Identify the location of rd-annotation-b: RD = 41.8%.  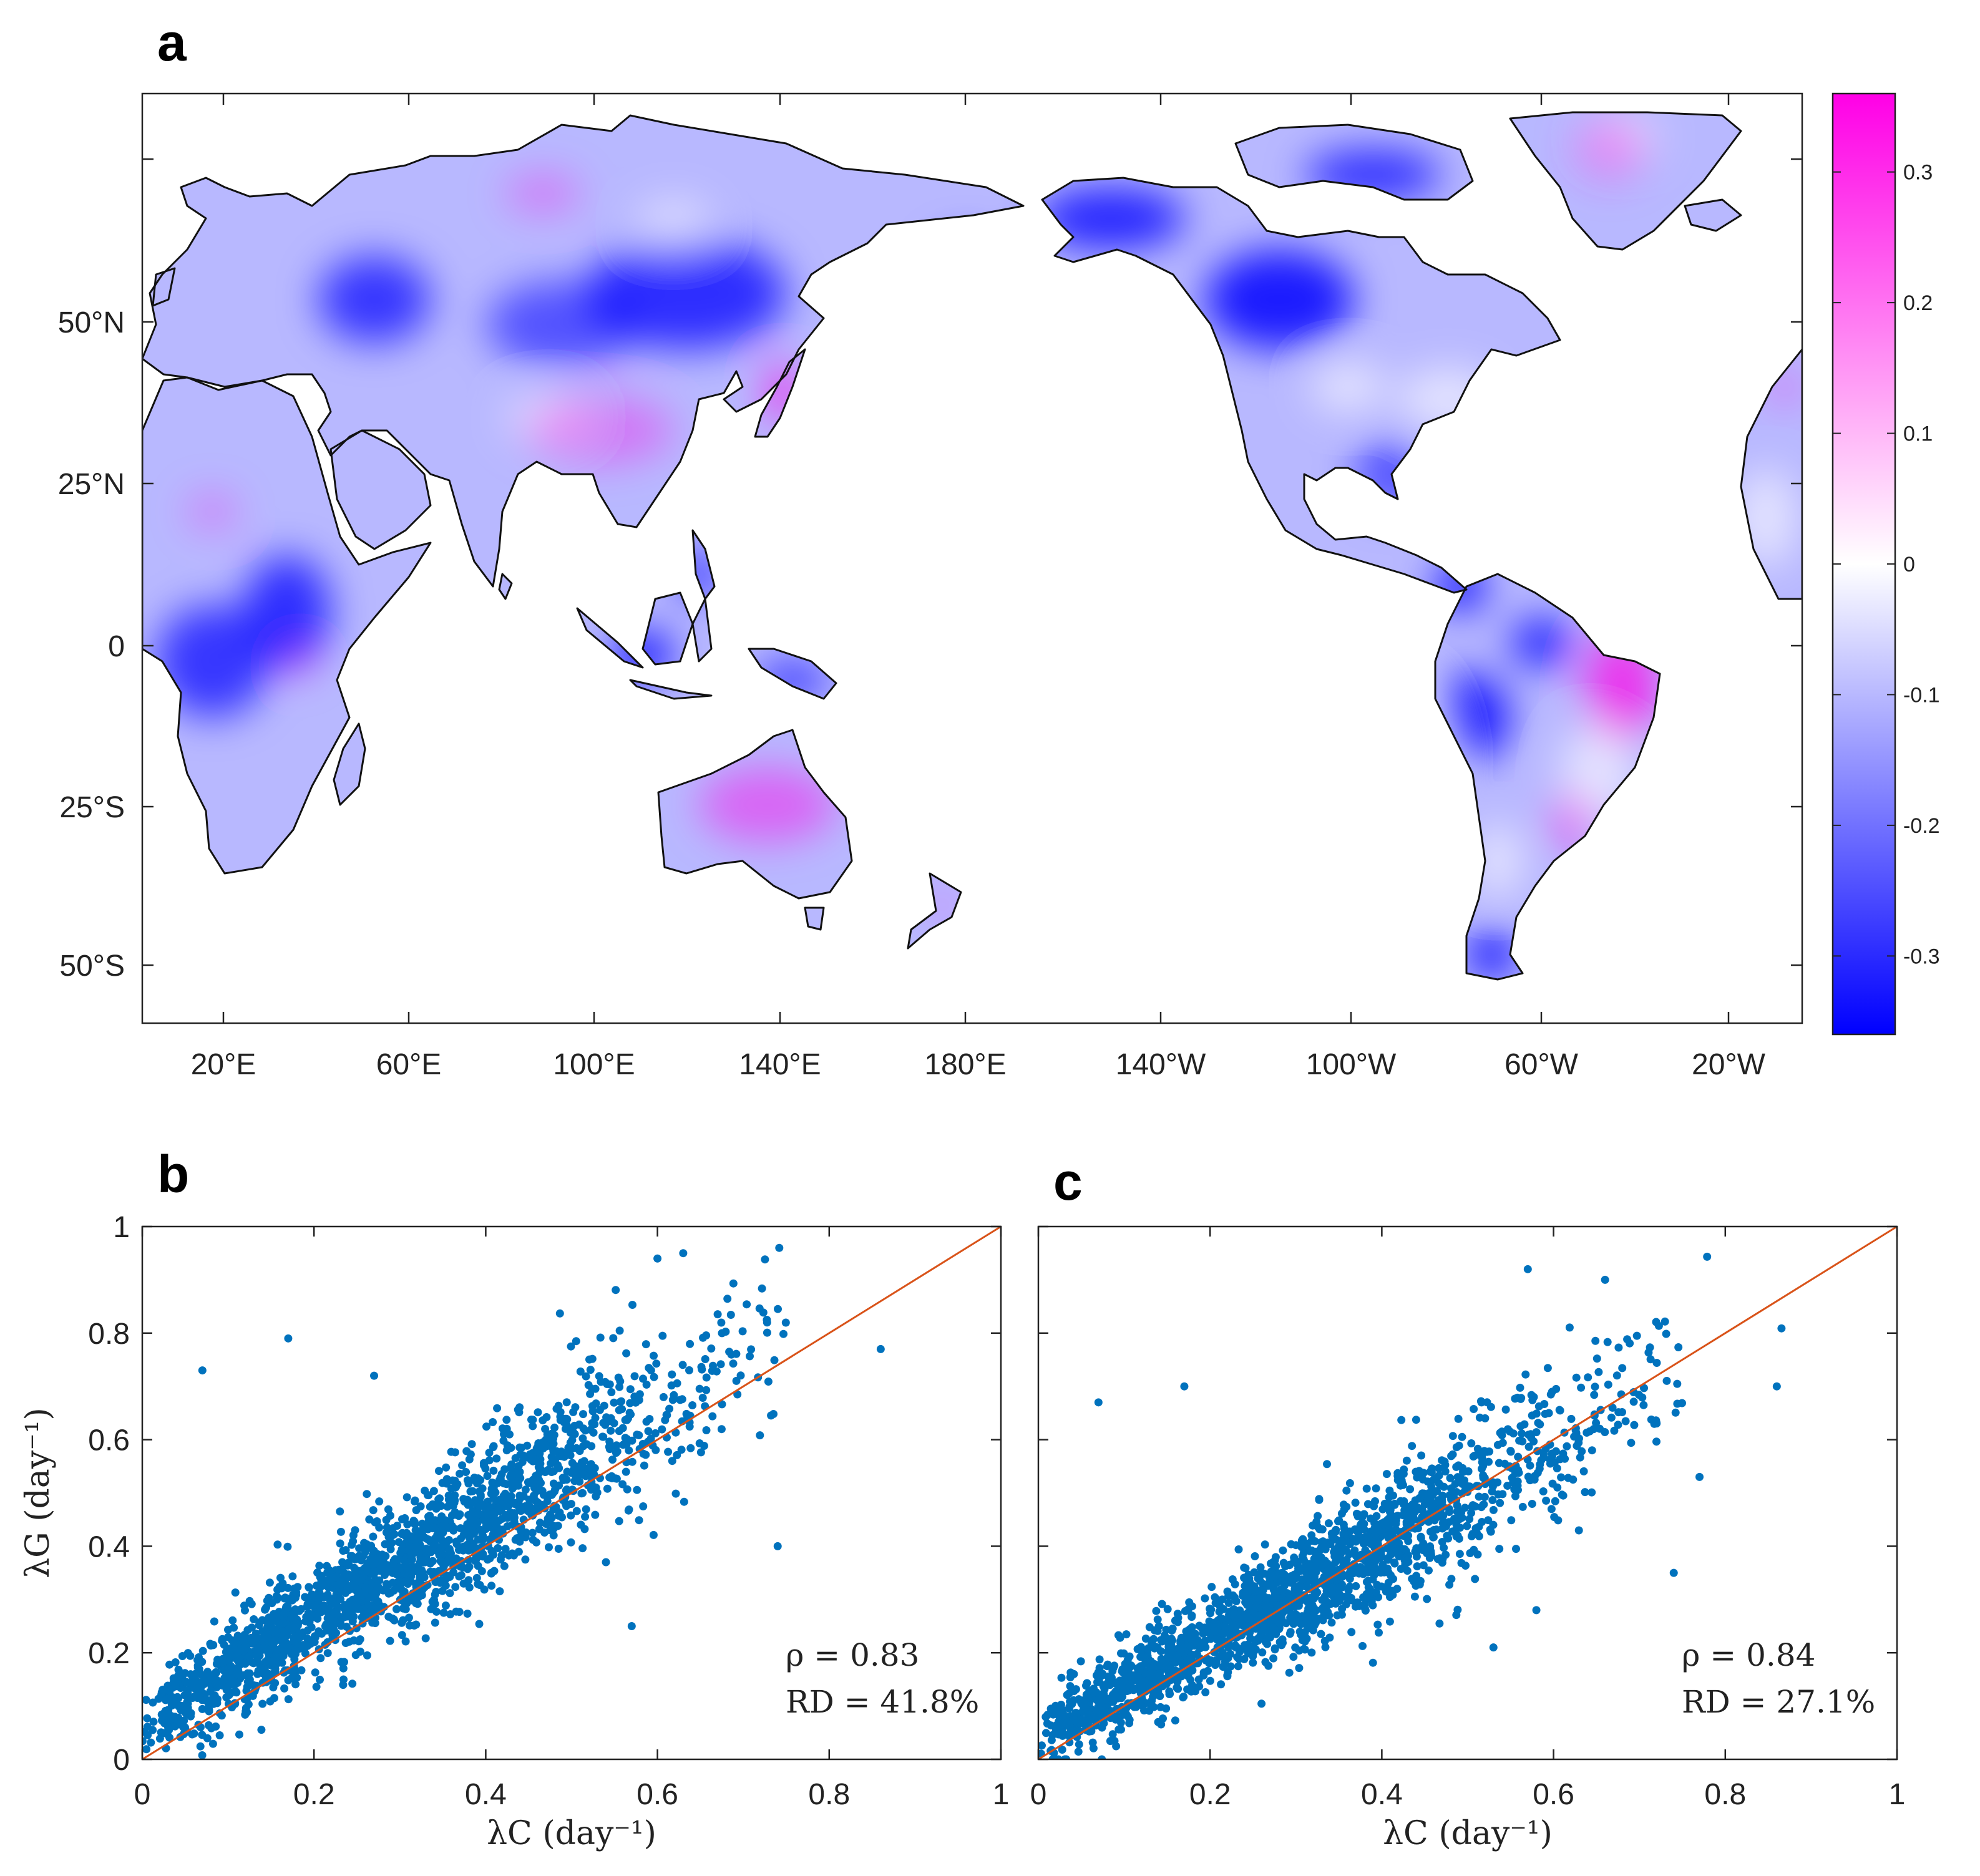
(882, 1702).